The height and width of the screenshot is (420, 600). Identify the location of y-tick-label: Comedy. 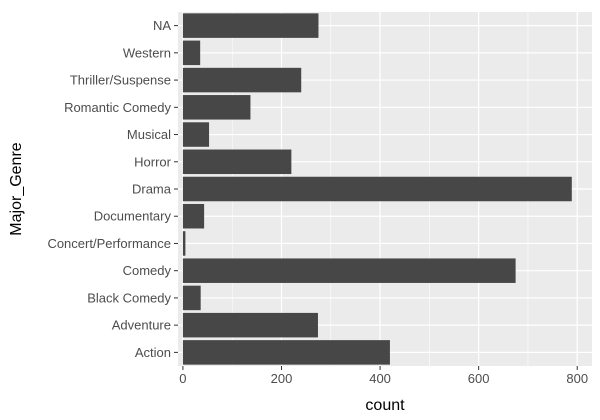
(147, 270).